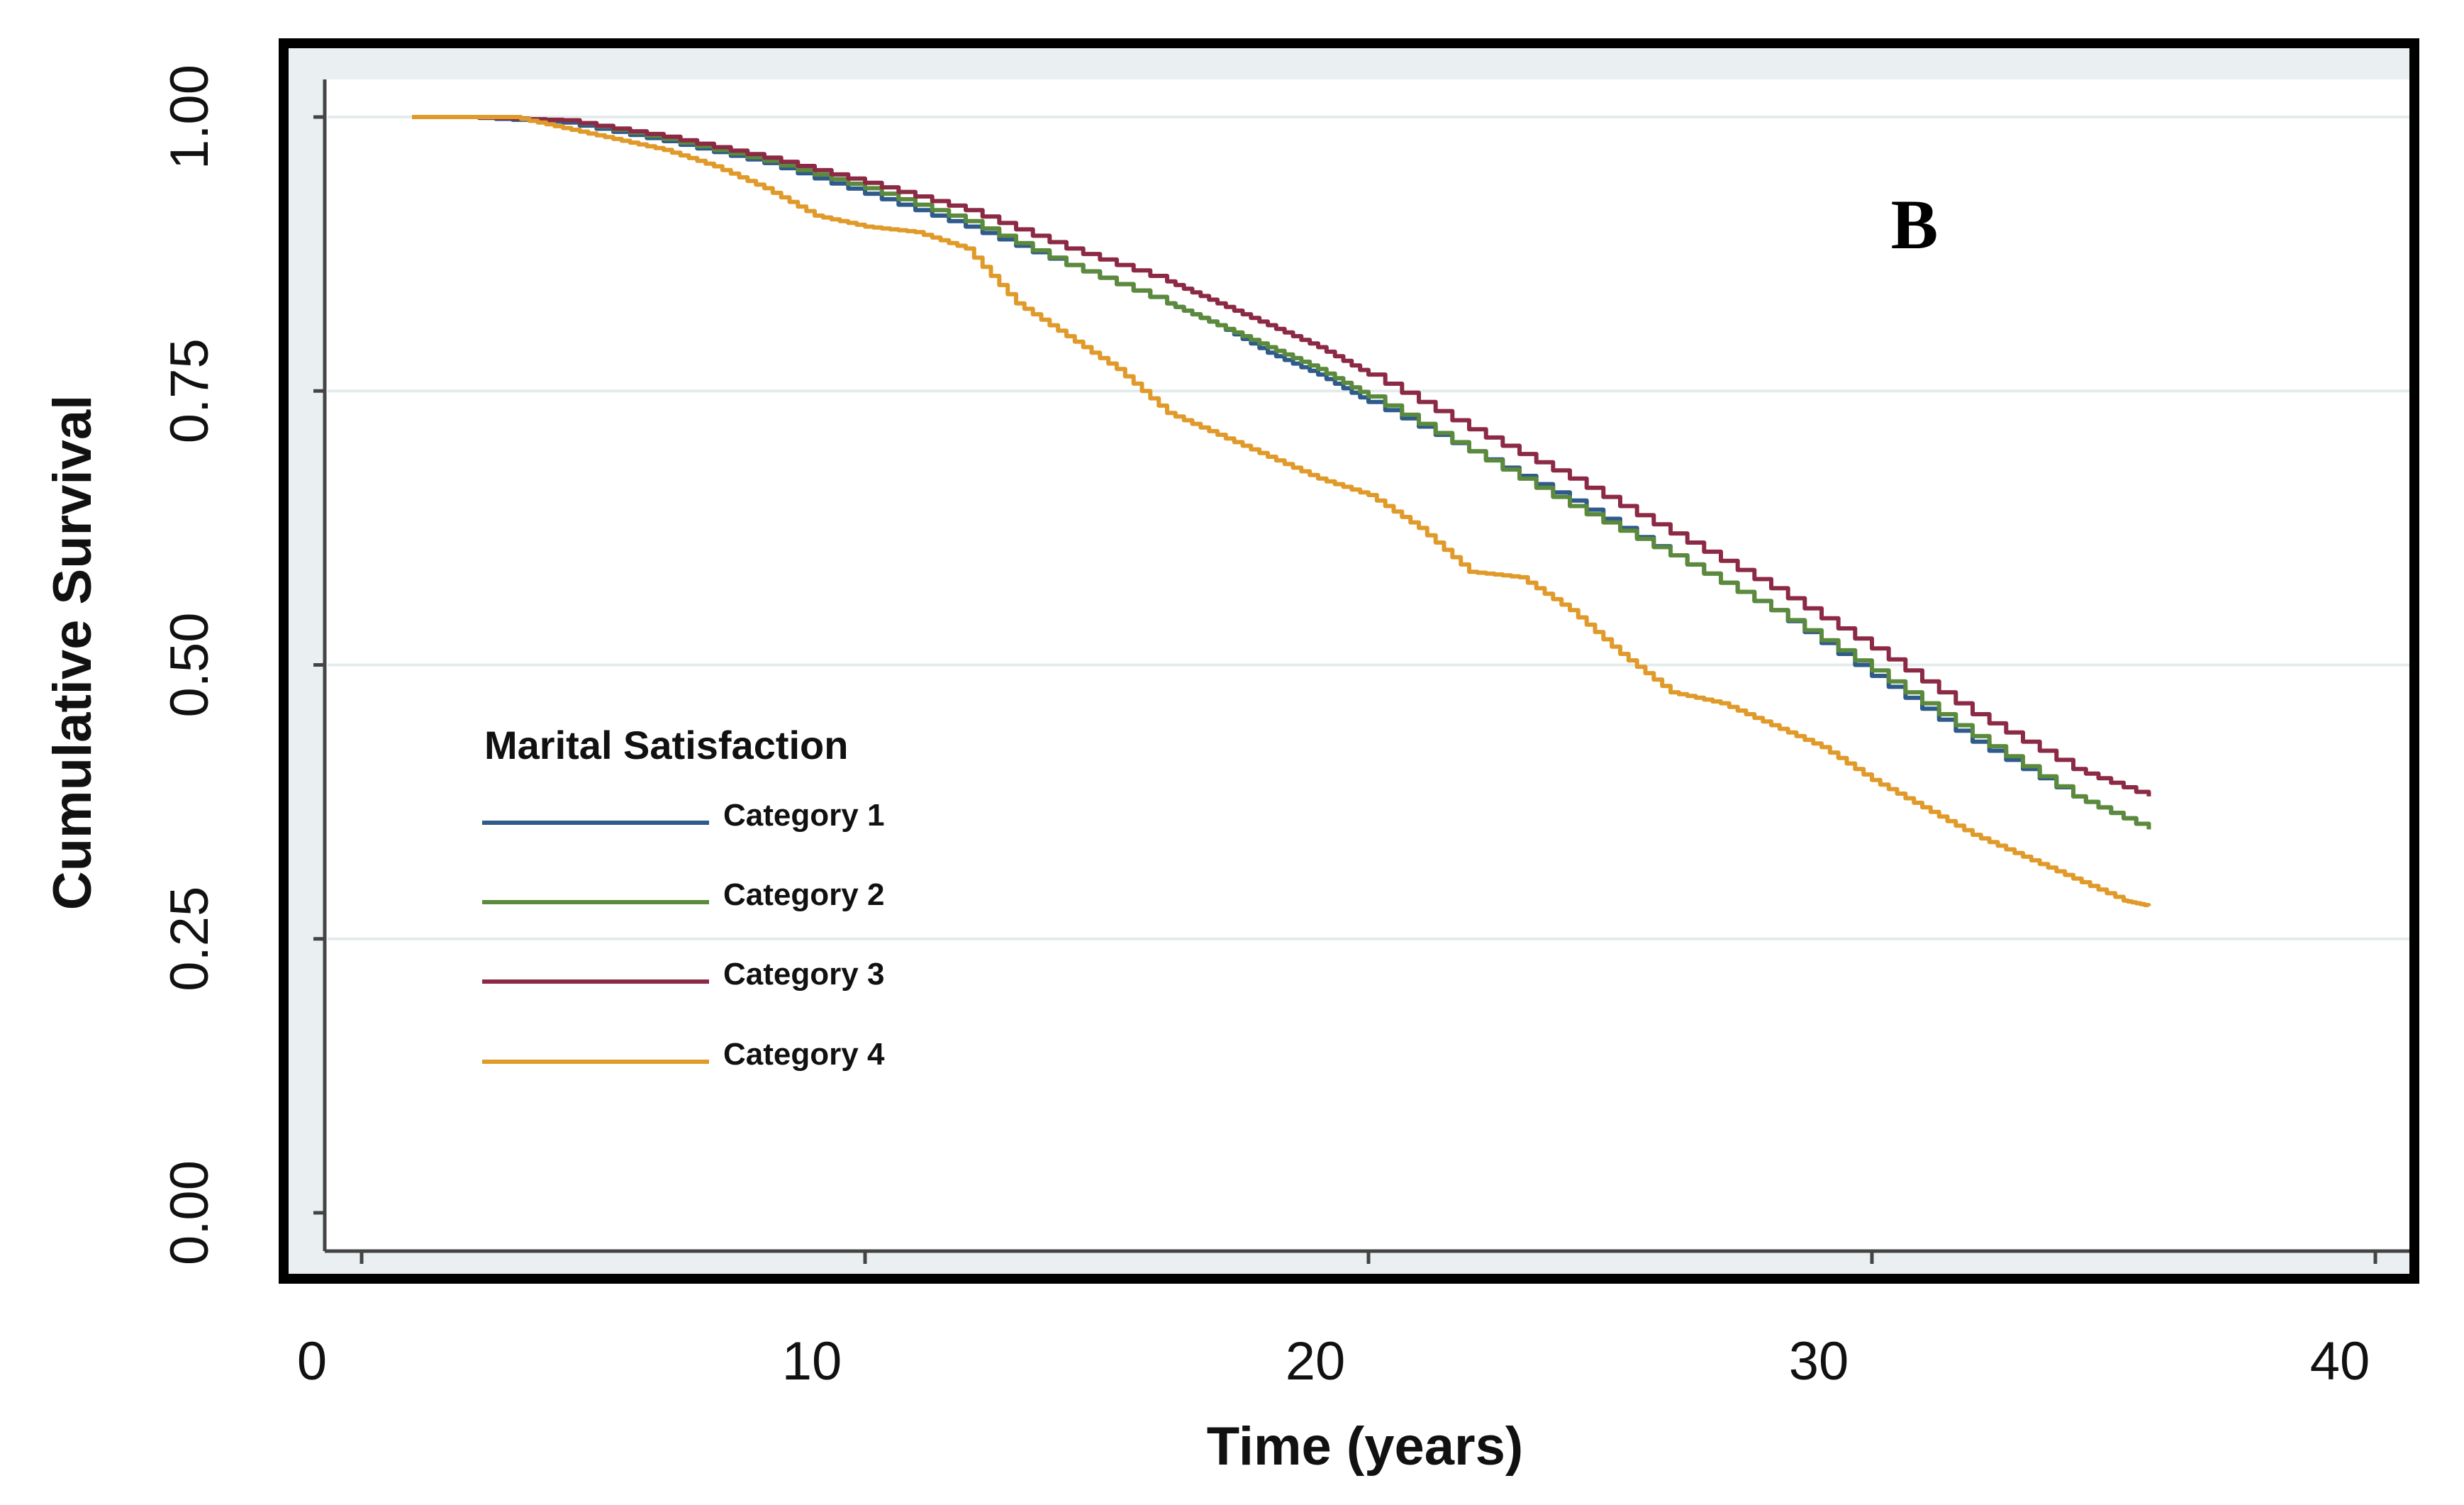 The height and width of the screenshot is (1505, 2464). Describe the element at coordinates (1368, 1258) in the screenshot. I see `x-tick-marks` at that location.